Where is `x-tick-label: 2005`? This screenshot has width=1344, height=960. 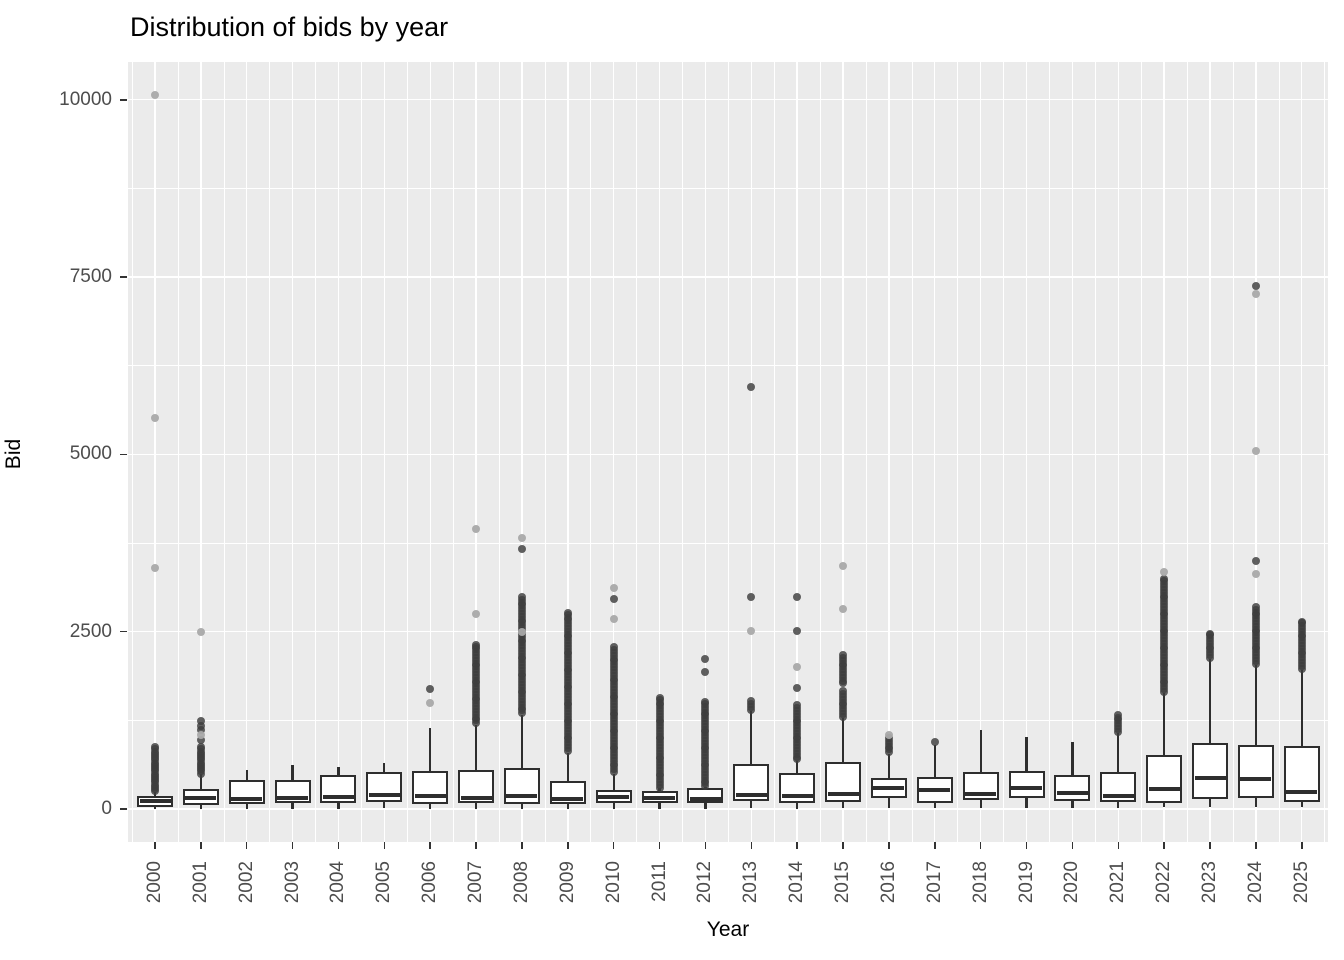
x-tick-label: 2005 is located at coordinates (384, 882).